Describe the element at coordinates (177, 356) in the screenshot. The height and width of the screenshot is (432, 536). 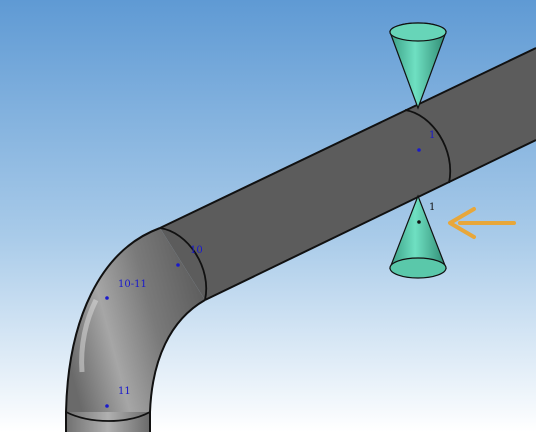
I see `elbow-inner-edge` at that location.